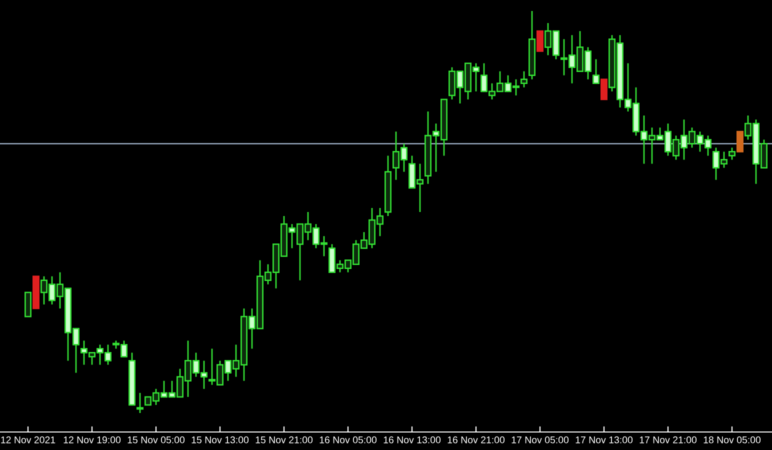 The width and height of the screenshot is (772, 450). Describe the element at coordinates (604, 440) in the screenshot. I see `x-tick-label: 17 Nov 13:00` at that location.